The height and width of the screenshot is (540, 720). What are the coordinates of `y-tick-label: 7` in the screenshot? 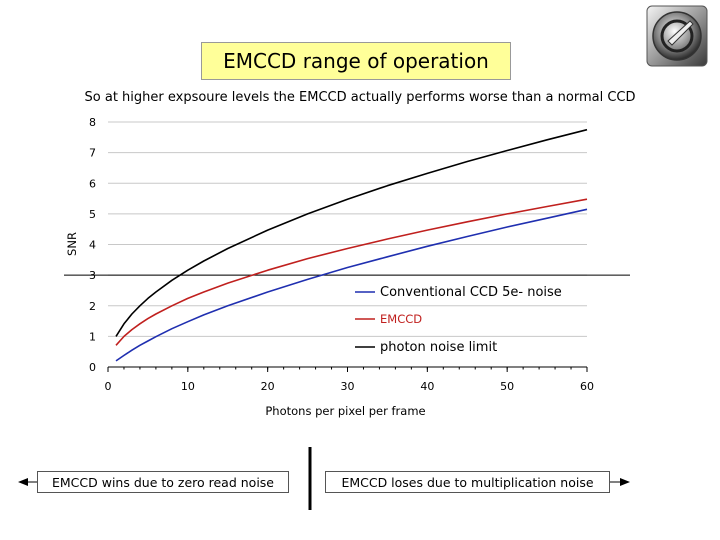 It's located at (92, 153).